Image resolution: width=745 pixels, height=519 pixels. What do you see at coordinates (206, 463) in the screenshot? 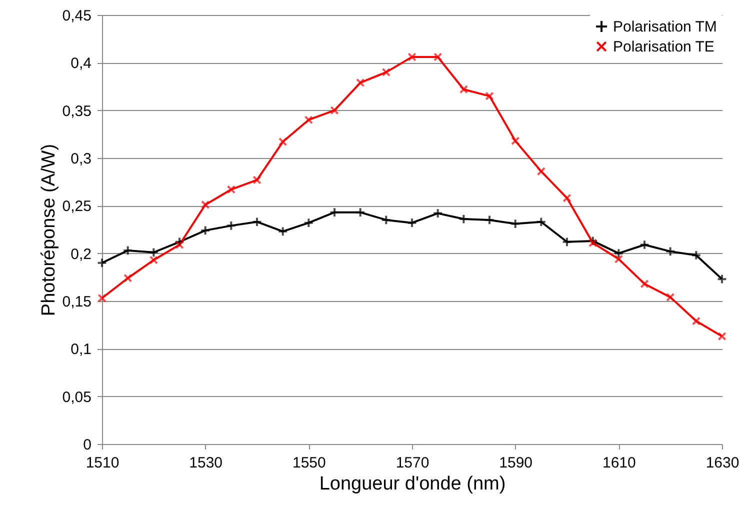
I see `x-tick-label: 1530` at bounding box center [206, 463].